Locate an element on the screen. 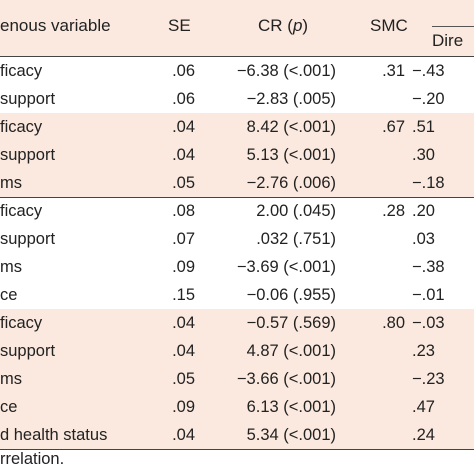 The image size is (474, 474). row-cr: −0.06 (.955) is located at coordinates (291, 295).